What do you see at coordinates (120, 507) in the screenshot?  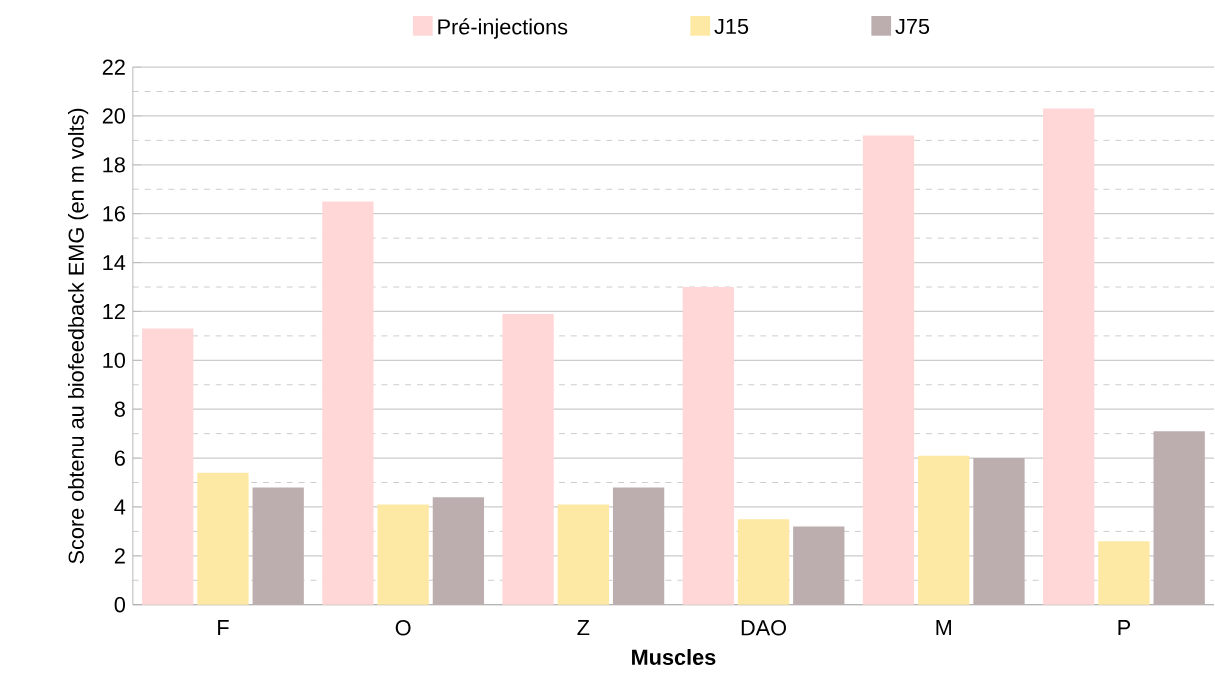 I see `y-tick-label: 4` at bounding box center [120, 507].